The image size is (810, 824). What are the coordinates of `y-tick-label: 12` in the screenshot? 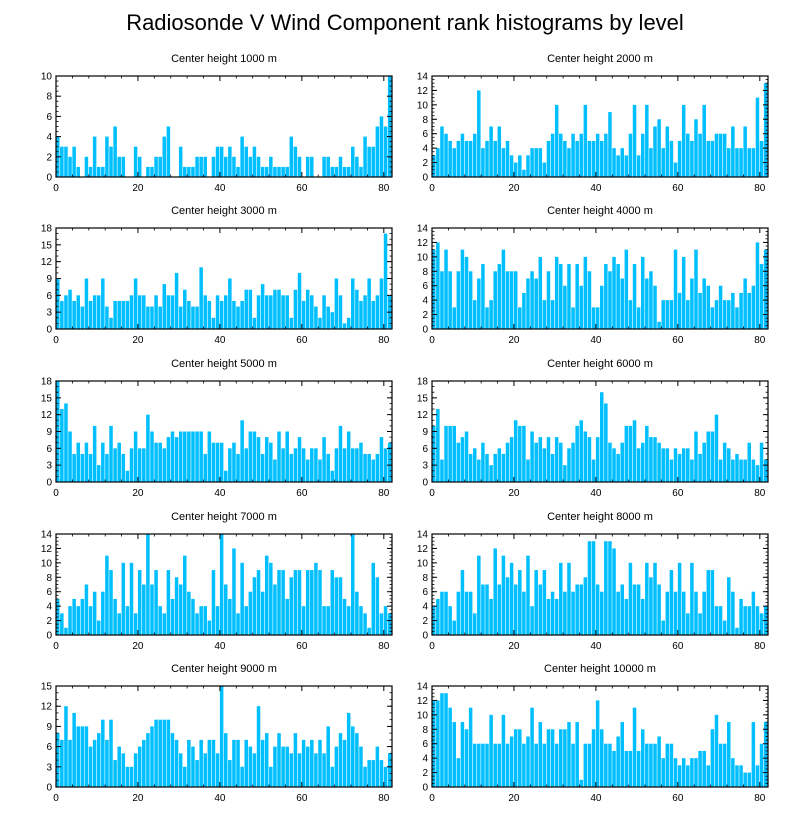 It's located at (423, 415).